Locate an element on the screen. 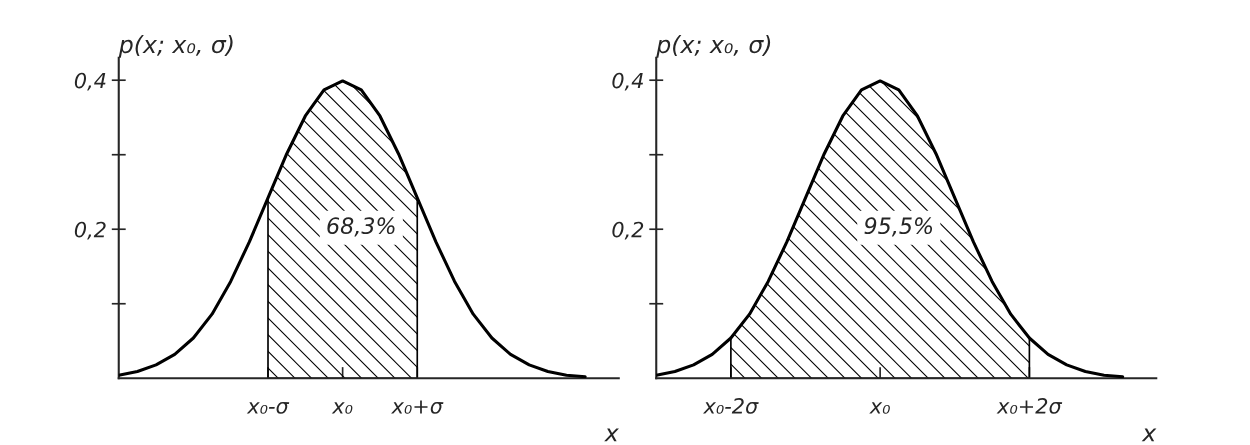 The image size is (1250, 445). annotation: 68,3% is located at coordinates (361, 227).